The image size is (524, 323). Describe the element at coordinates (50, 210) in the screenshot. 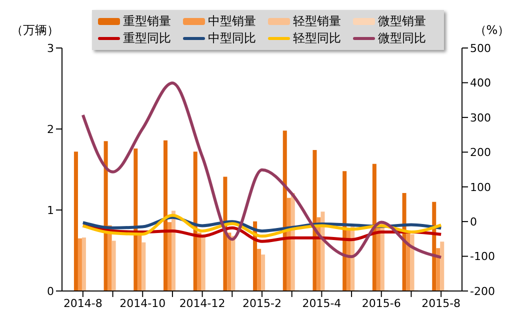

I see `y-tick-label: 1` at that location.